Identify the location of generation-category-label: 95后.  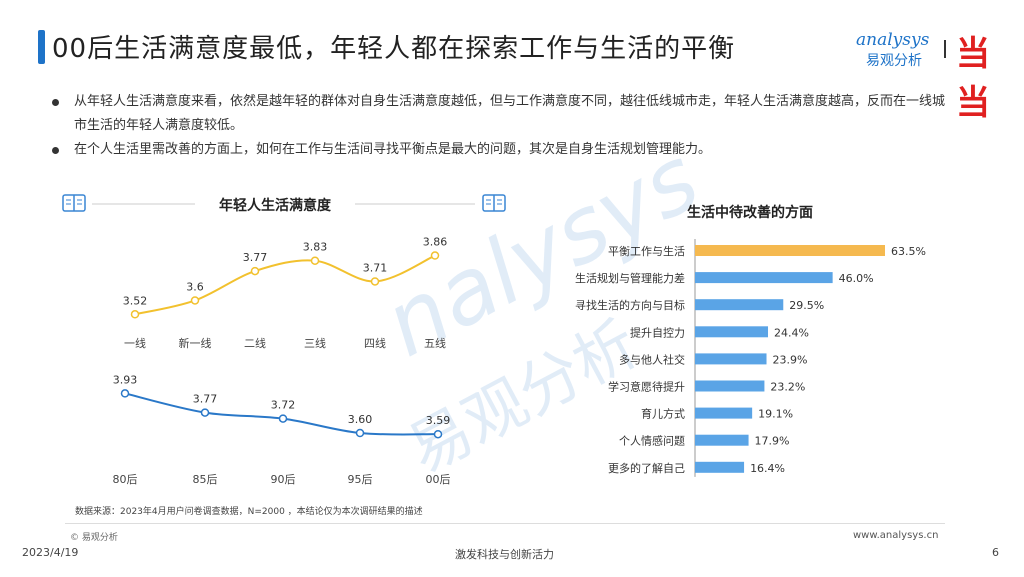
(360, 479).